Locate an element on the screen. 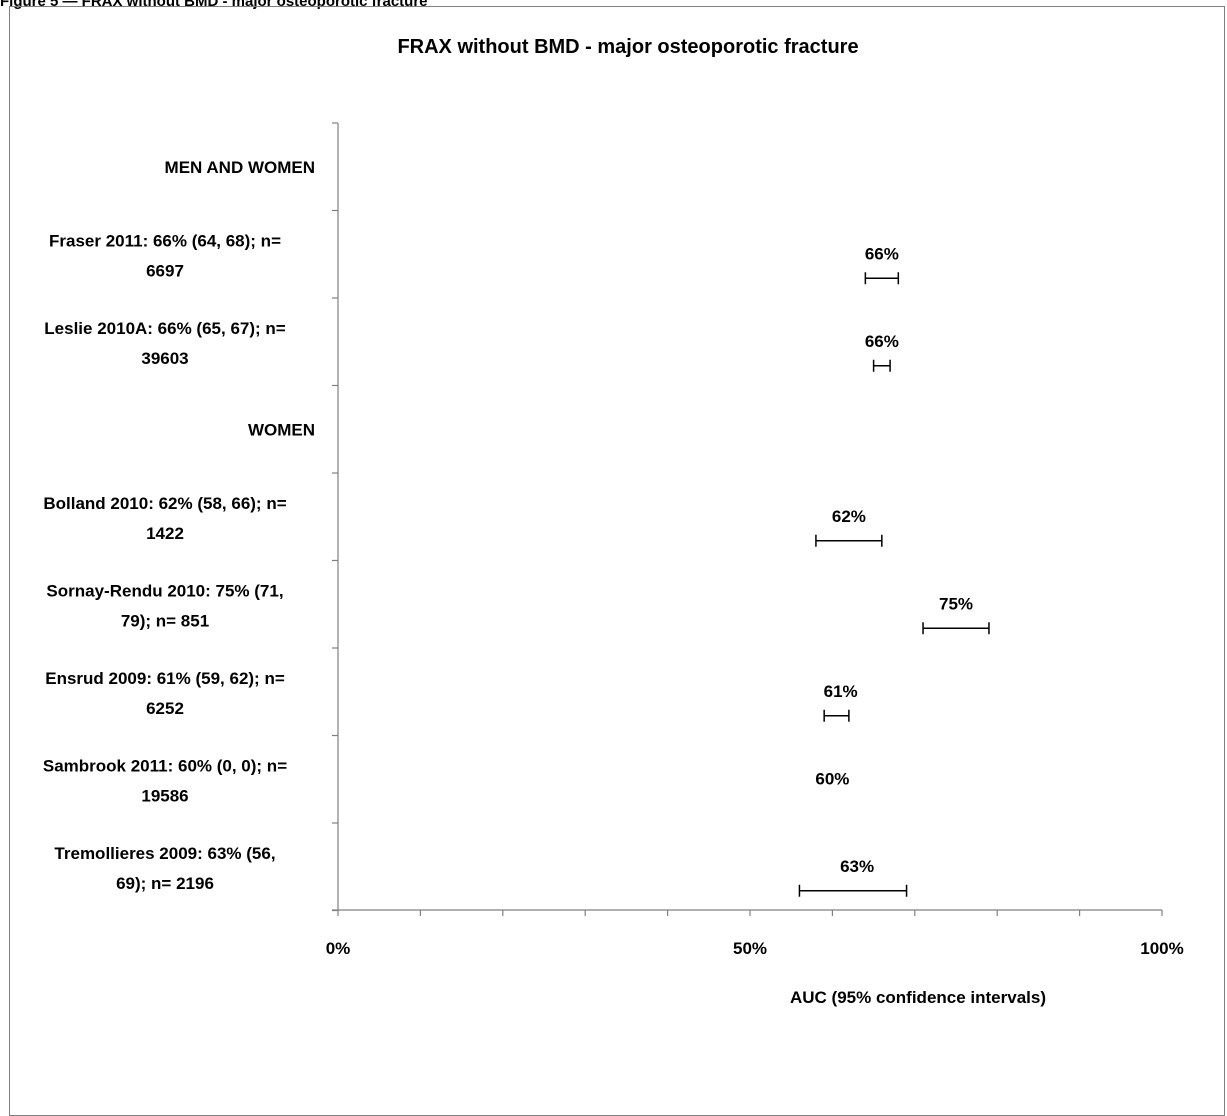 This screenshot has width=1227, height=1116. study-label: 19586 is located at coordinates (164, 795).